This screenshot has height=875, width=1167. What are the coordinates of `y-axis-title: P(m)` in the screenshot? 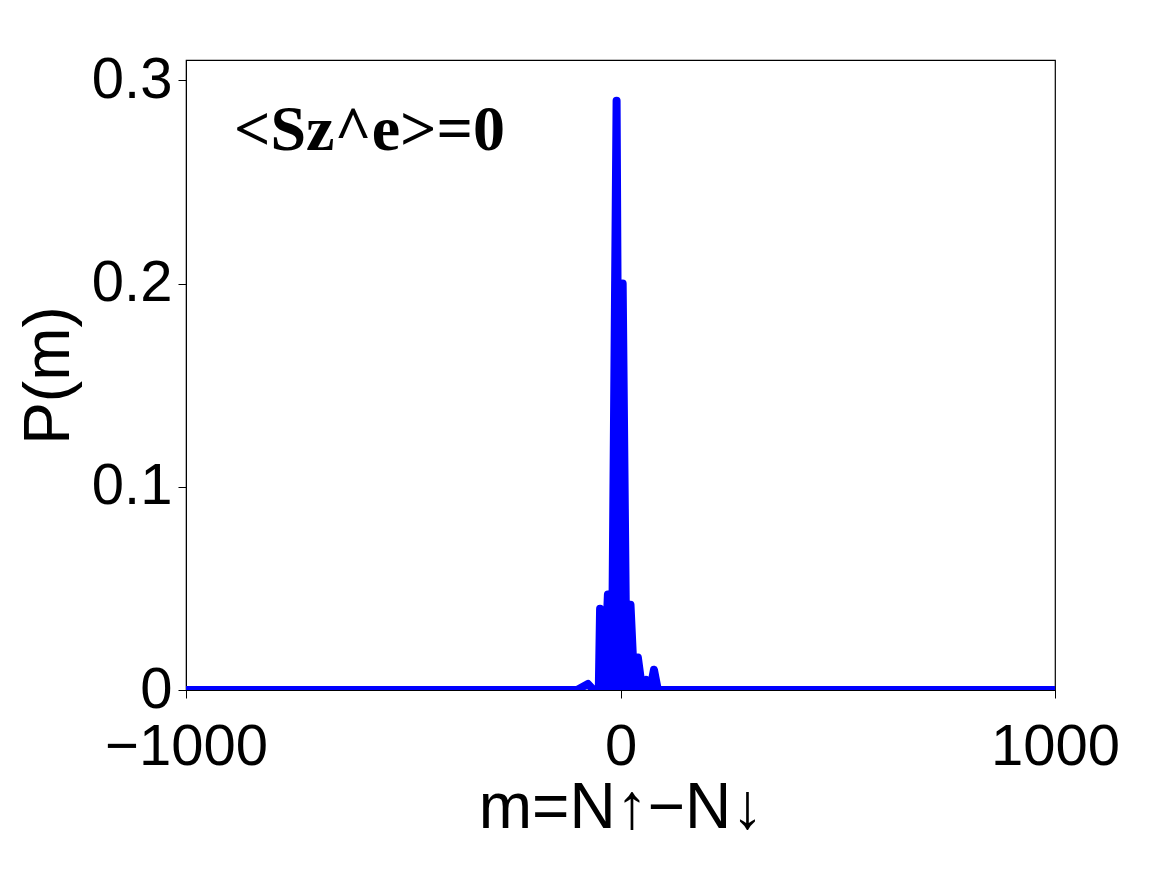 It's located at (46, 375).